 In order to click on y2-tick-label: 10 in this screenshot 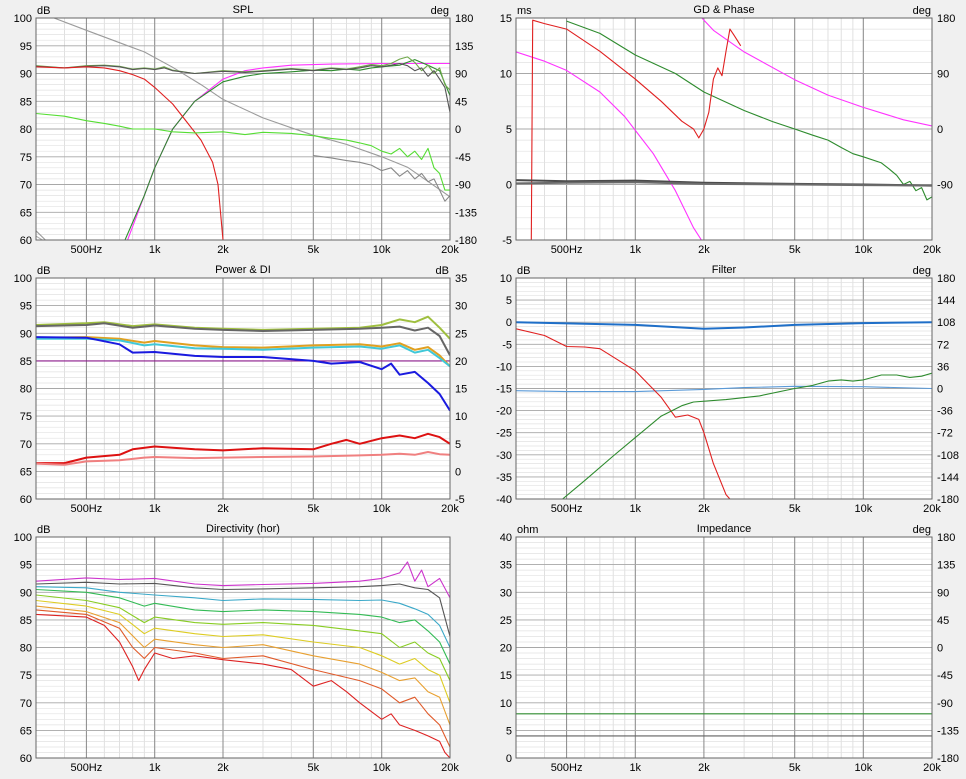, I will do `click(461, 417)`.